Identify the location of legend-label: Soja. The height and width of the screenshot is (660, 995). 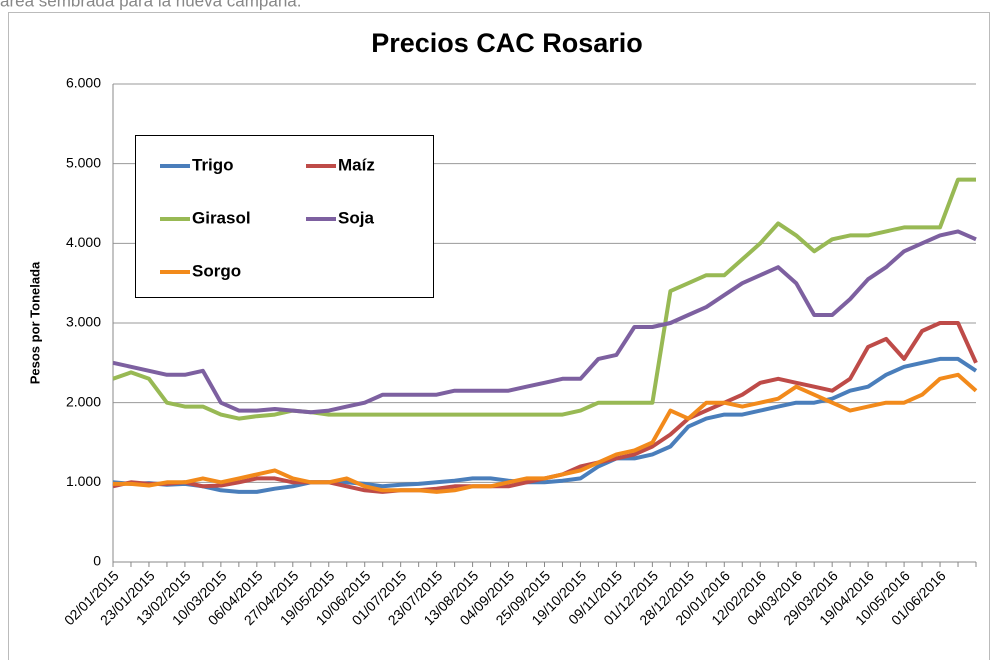
(356, 217).